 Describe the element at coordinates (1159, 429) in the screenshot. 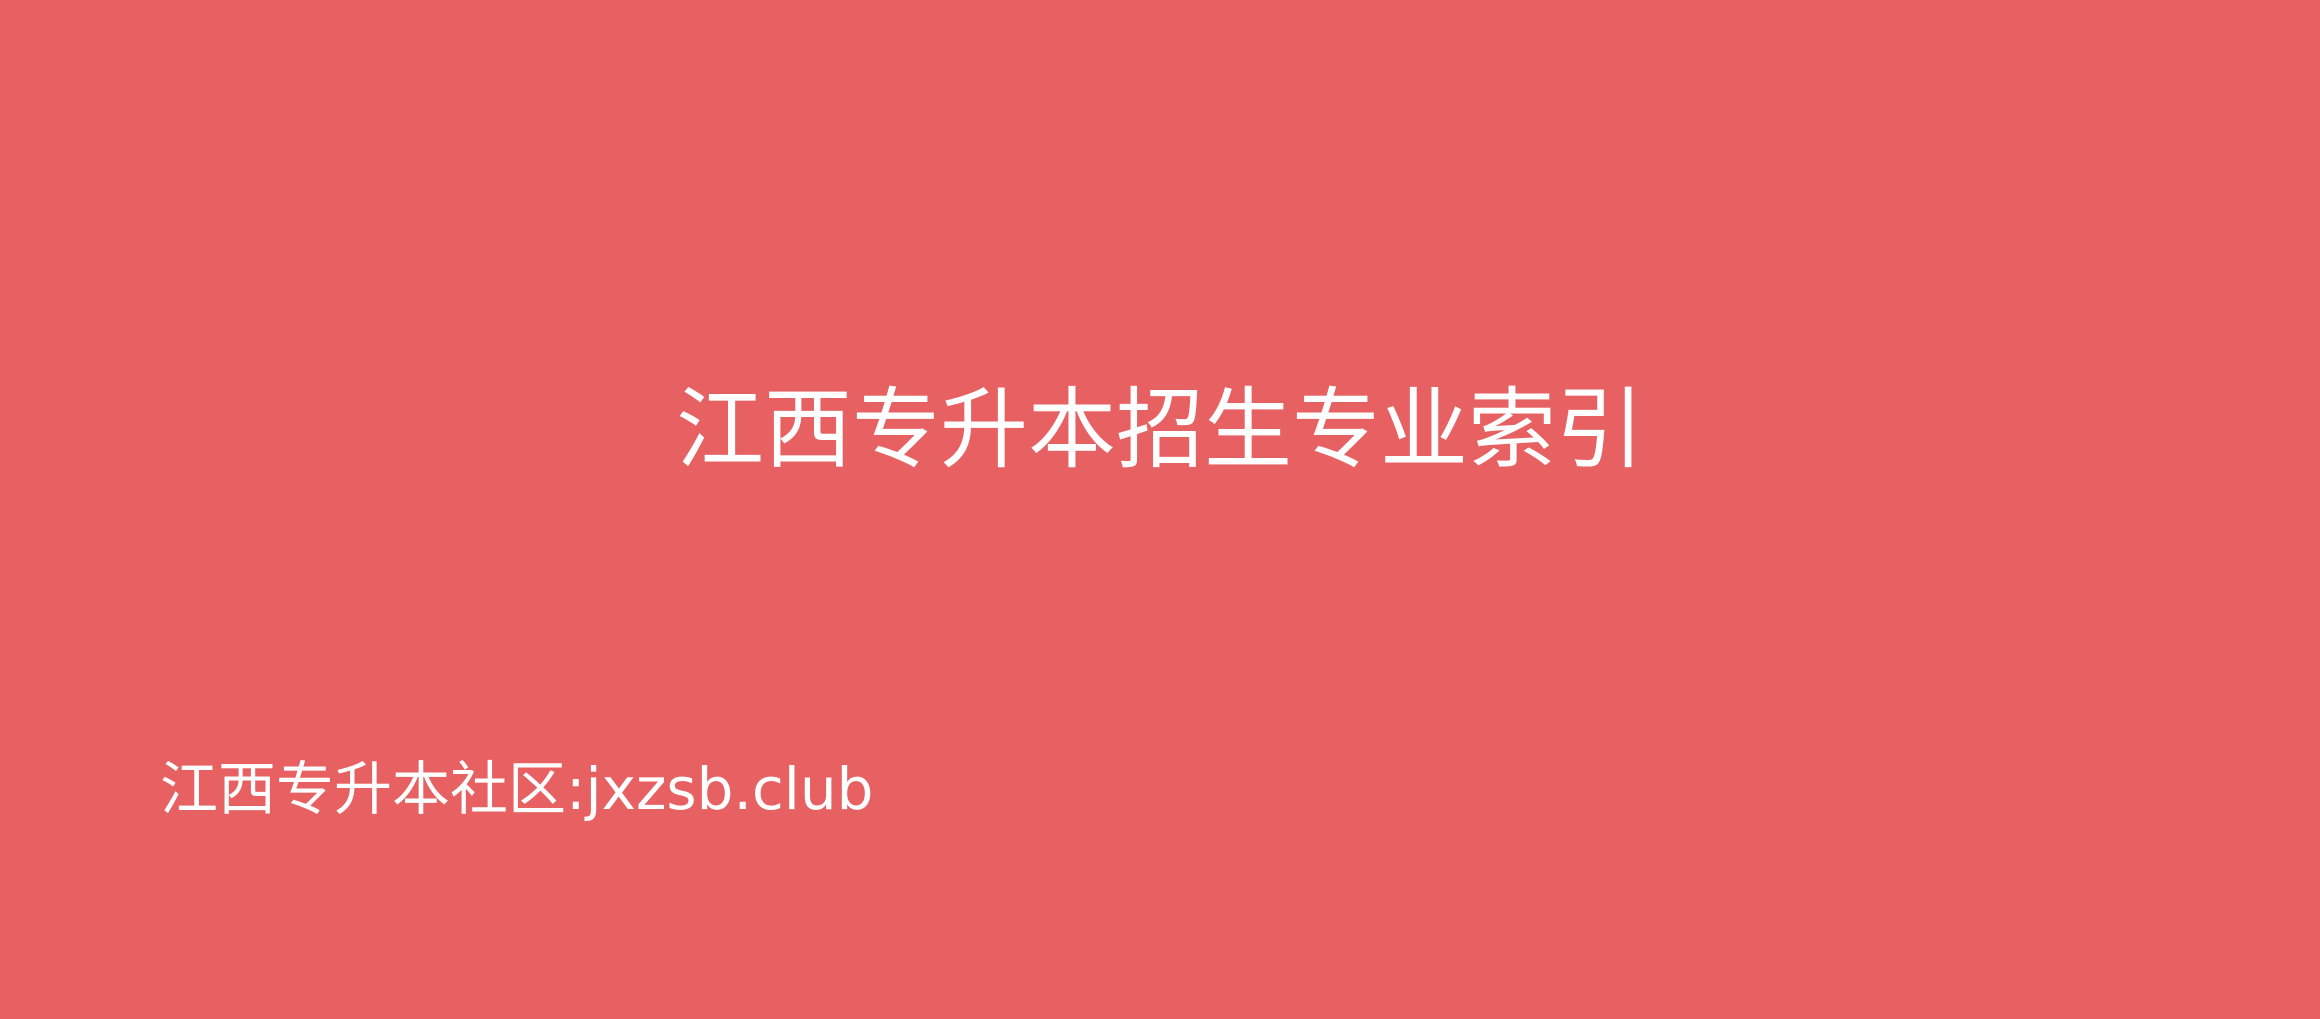

I see `page-title: 江西专升本招生专业索引` at that location.